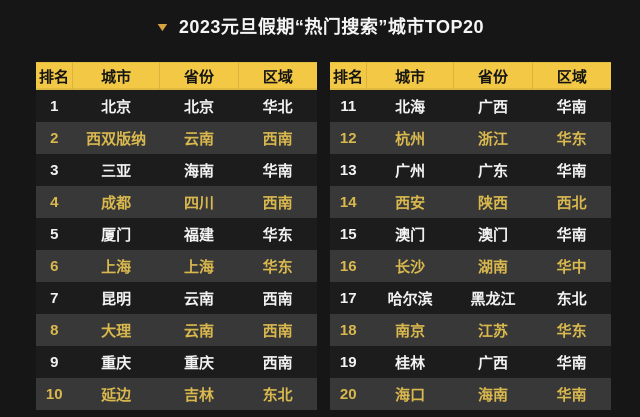 The image size is (640, 417). Describe the element at coordinates (493, 394) in the screenshot. I see `province-cell: 海南` at that location.